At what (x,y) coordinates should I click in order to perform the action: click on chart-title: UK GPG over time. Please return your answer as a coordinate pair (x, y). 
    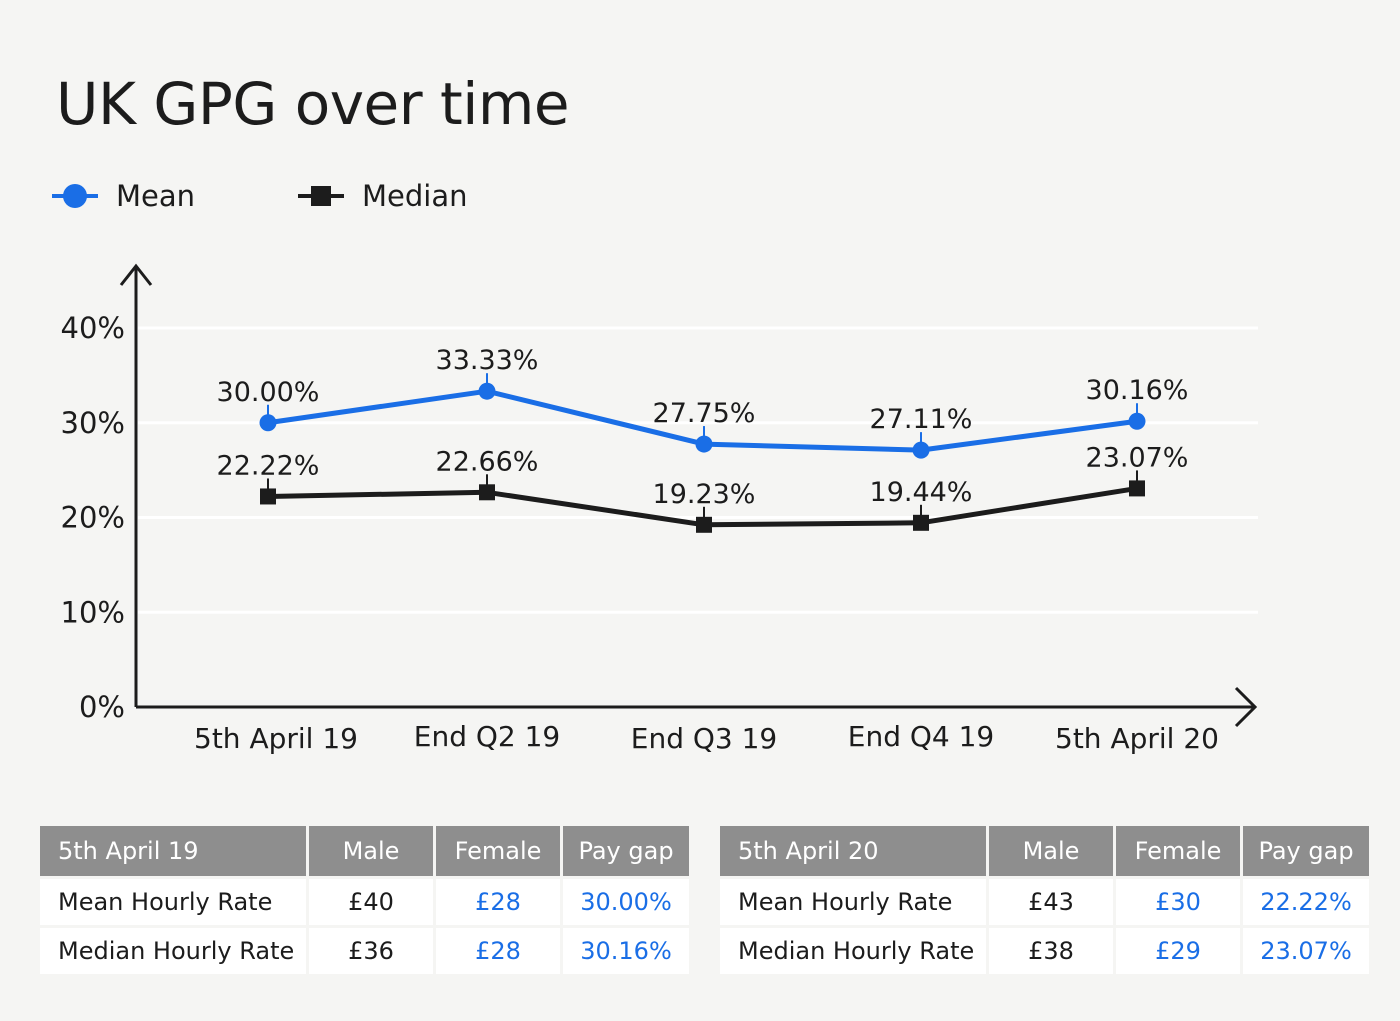
    Looking at the image, I should click on (313, 104).